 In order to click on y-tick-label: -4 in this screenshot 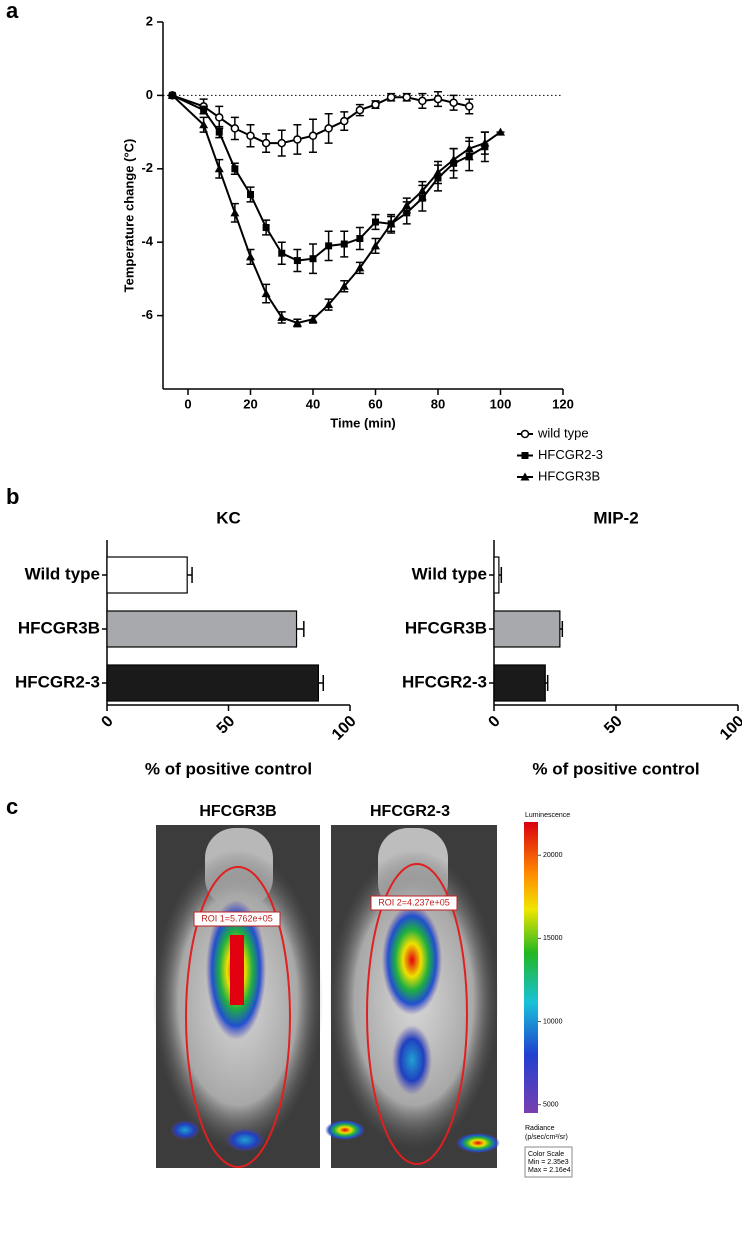, I will do `click(147, 241)`.